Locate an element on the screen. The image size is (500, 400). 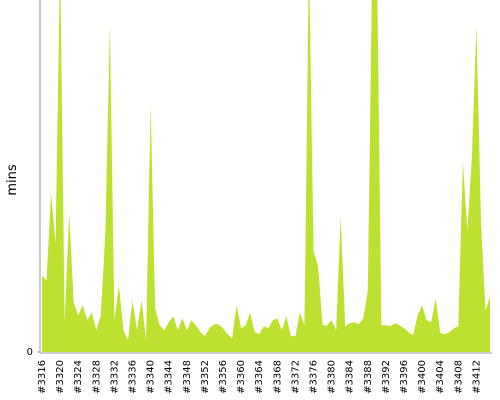
x-tick-label: #3336 is located at coordinates (133, 377).